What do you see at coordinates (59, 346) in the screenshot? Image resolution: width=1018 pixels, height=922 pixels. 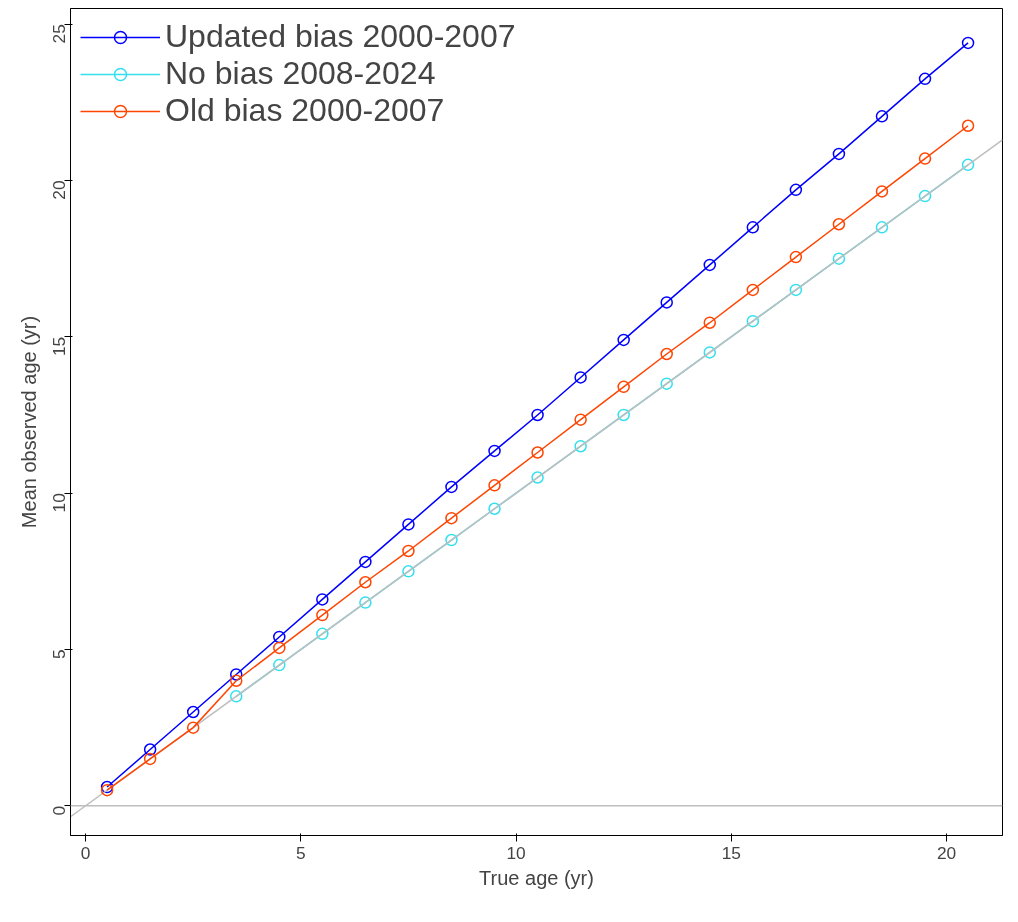 I see `y-tick-label: 15` at bounding box center [59, 346].